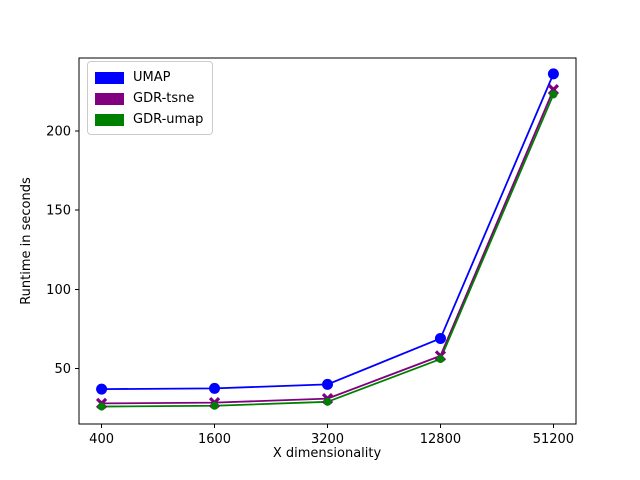  I want to click on legend-item-umap: UMAP, so click(149, 77).